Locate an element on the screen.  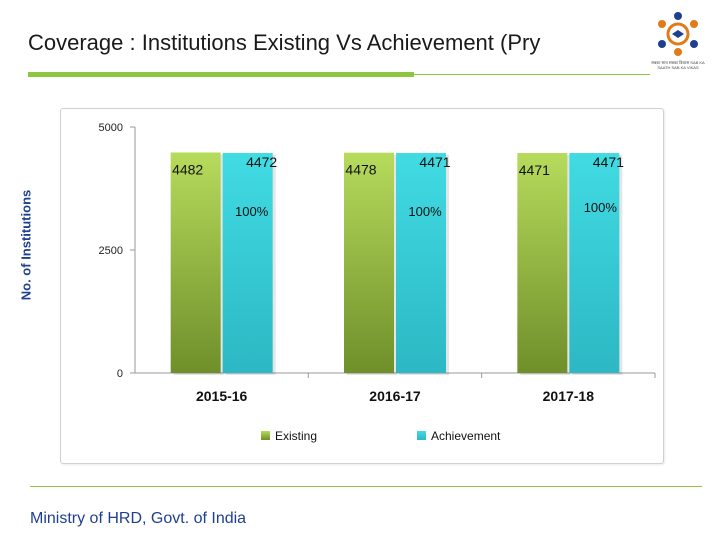
legend-label-existing: Existing is located at coordinates (296, 436).